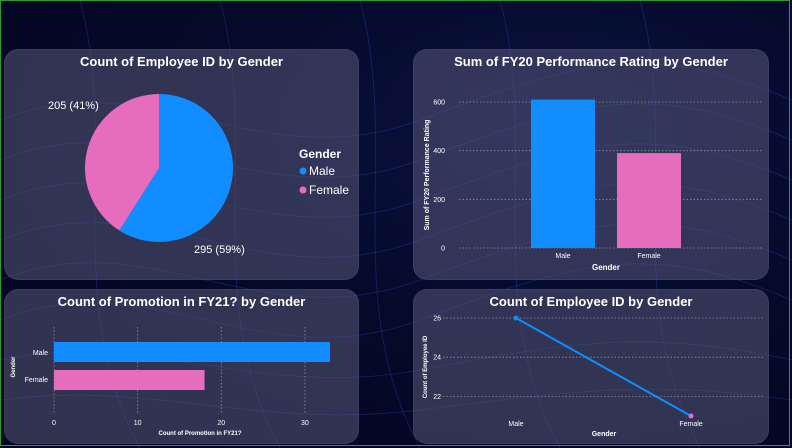 This screenshot has height=448, width=792. Describe the element at coordinates (516, 318) in the screenshot. I see `line-point-male` at that location.